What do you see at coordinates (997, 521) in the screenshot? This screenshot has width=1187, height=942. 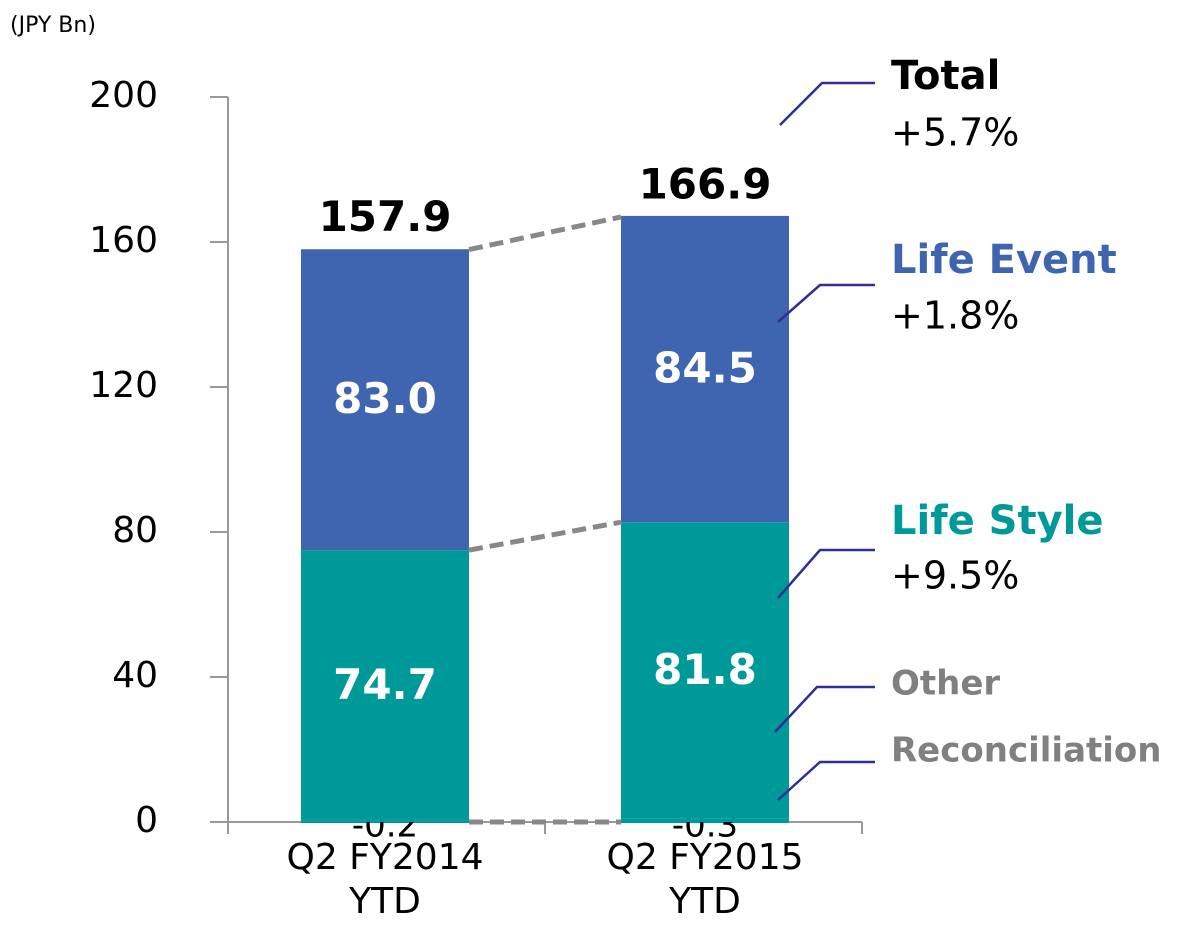 I see `legend-label: Life Style` at bounding box center [997, 521].